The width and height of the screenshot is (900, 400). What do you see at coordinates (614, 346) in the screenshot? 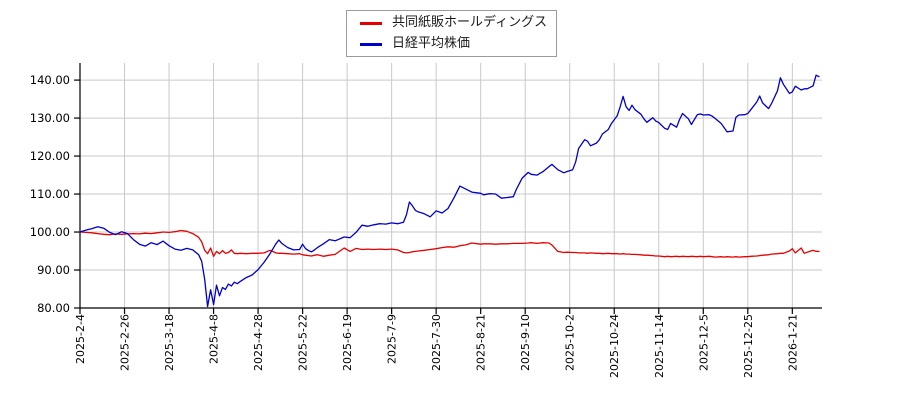
I see `x-tick-label: 2025-10-24` at bounding box center [614, 346].